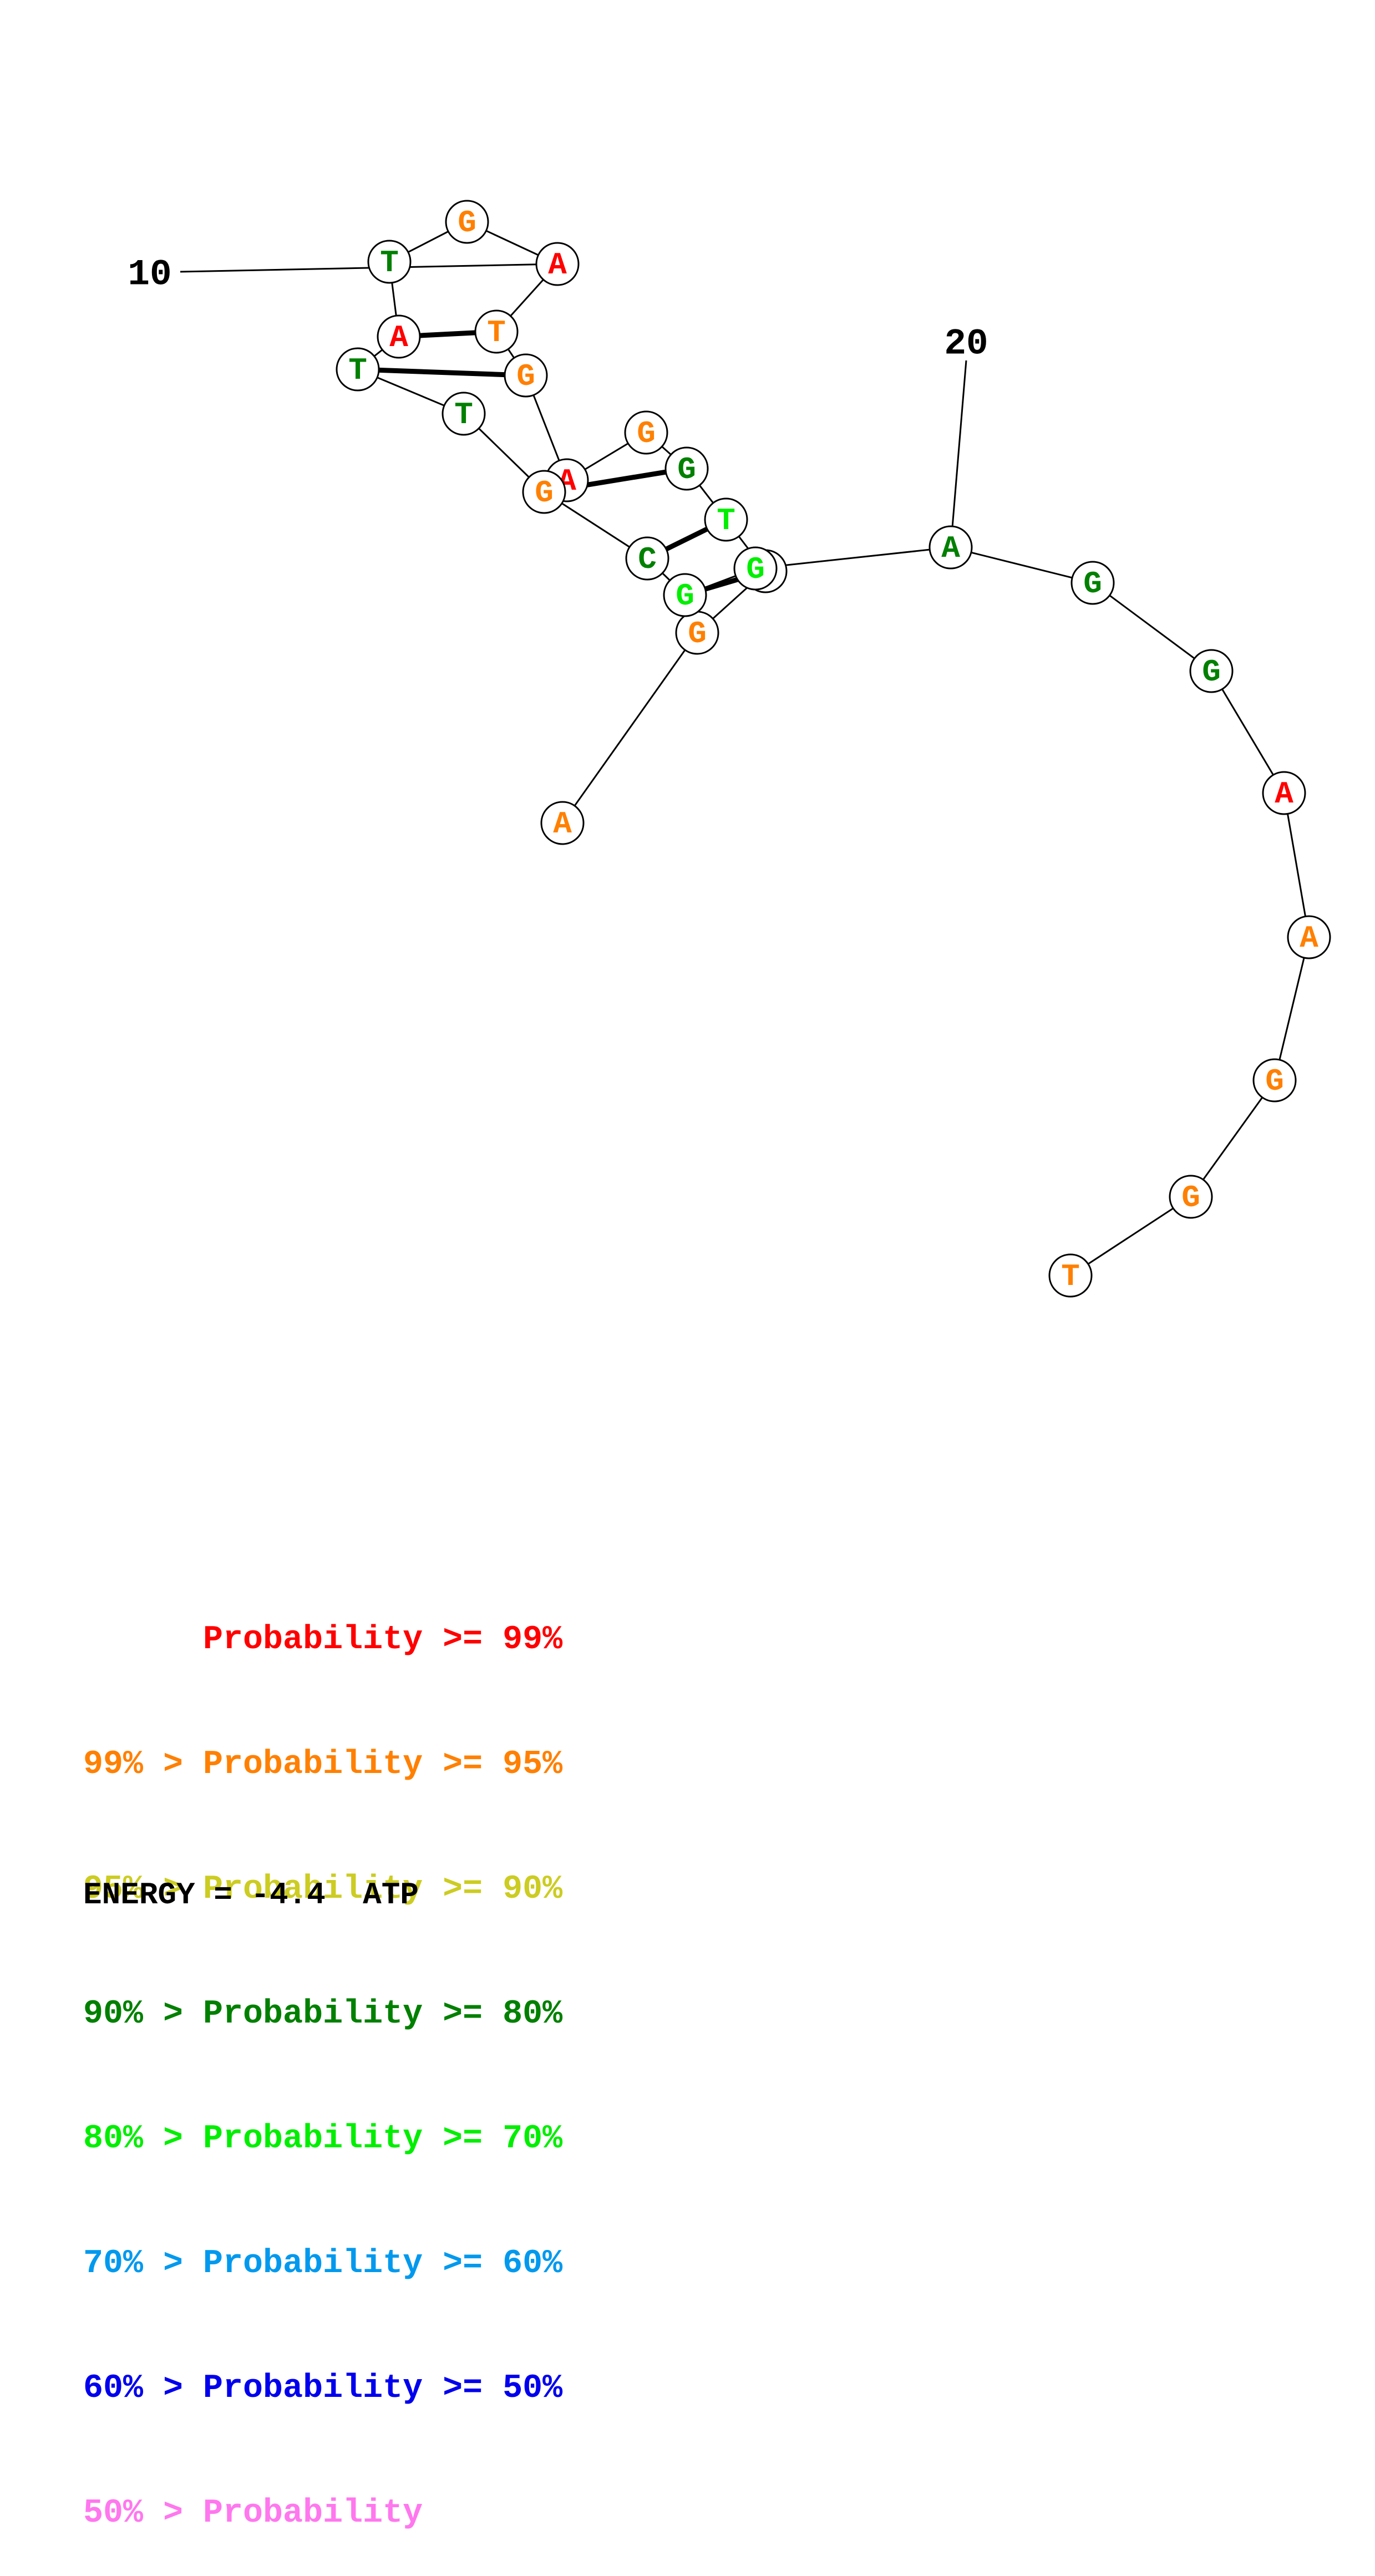  I want to click on nucleotide-letter: C, so click(647, 559).